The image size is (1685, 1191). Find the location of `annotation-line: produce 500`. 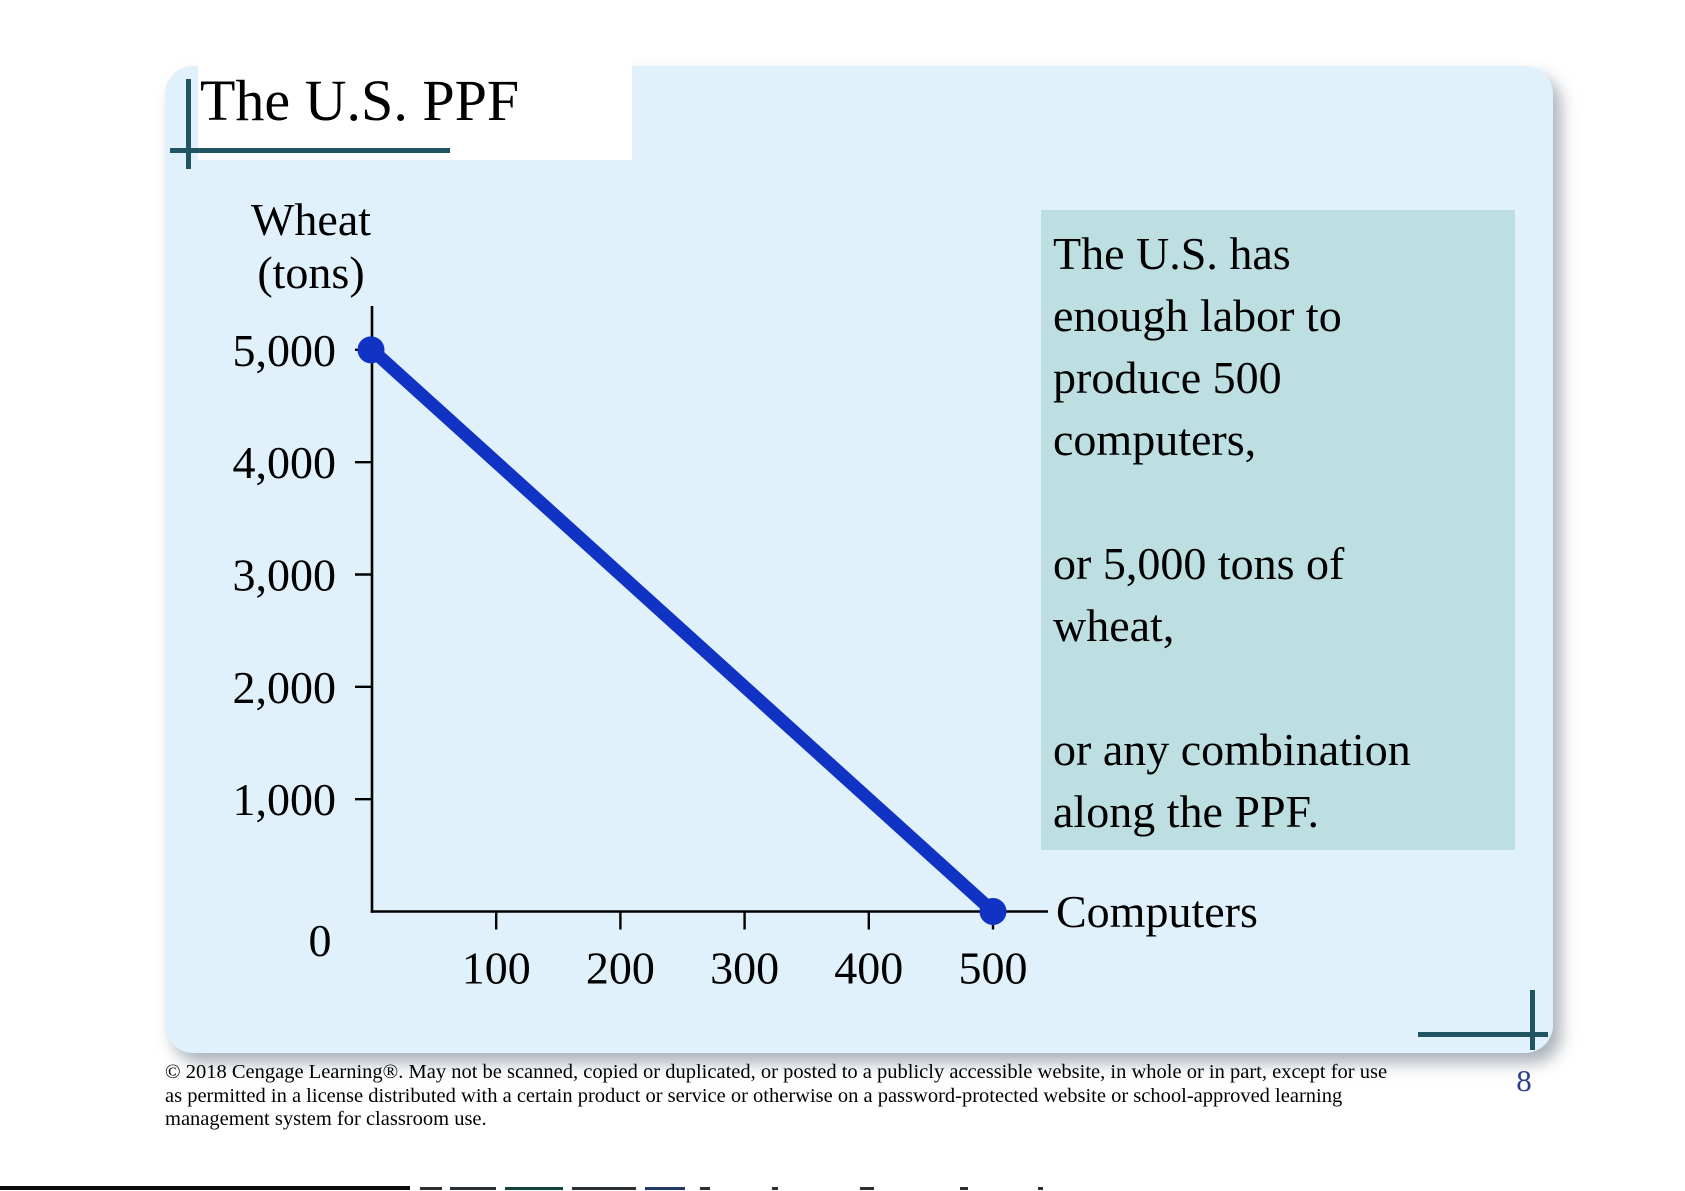

annotation-line: produce 500 is located at coordinates (1167, 377).